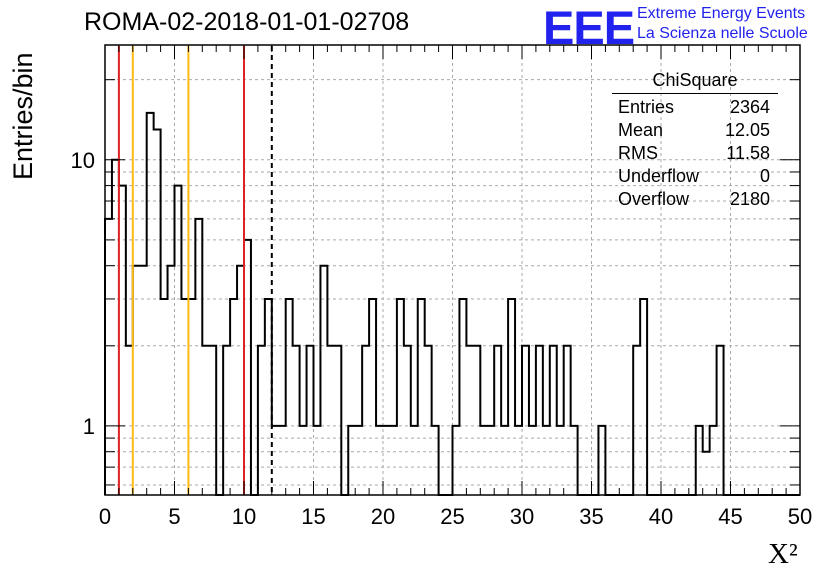  What do you see at coordinates (23, 116) in the screenshot?
I see `y-axis-label: Entries/bin` at bounding box center [23, 116].